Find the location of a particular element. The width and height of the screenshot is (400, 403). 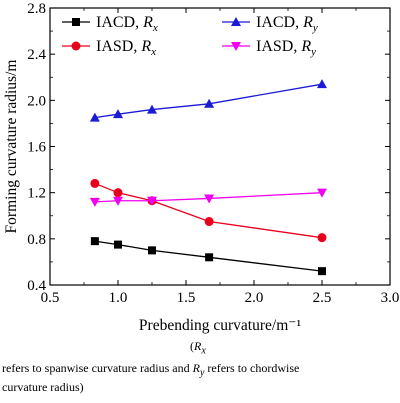

caption-line-3: curvature radius) is located at coordinates (201, 387).